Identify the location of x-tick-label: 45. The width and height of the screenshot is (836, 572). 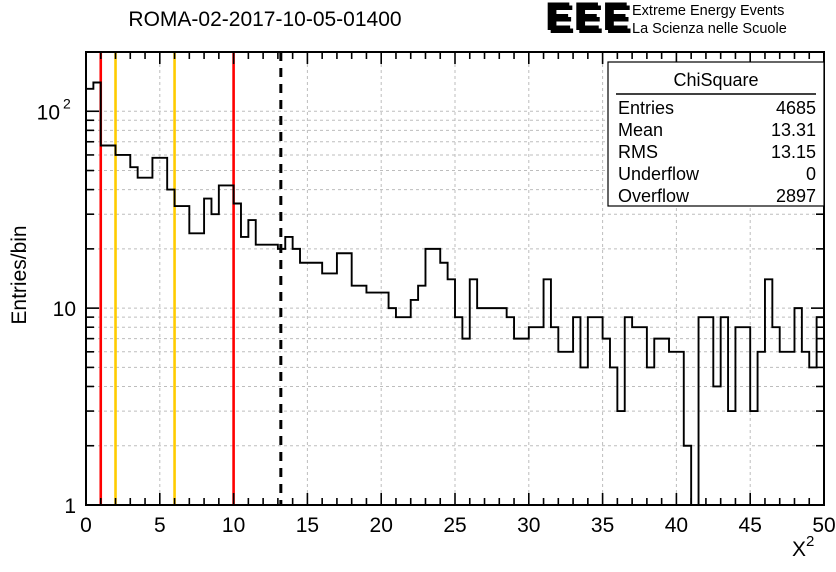
(750, 525).